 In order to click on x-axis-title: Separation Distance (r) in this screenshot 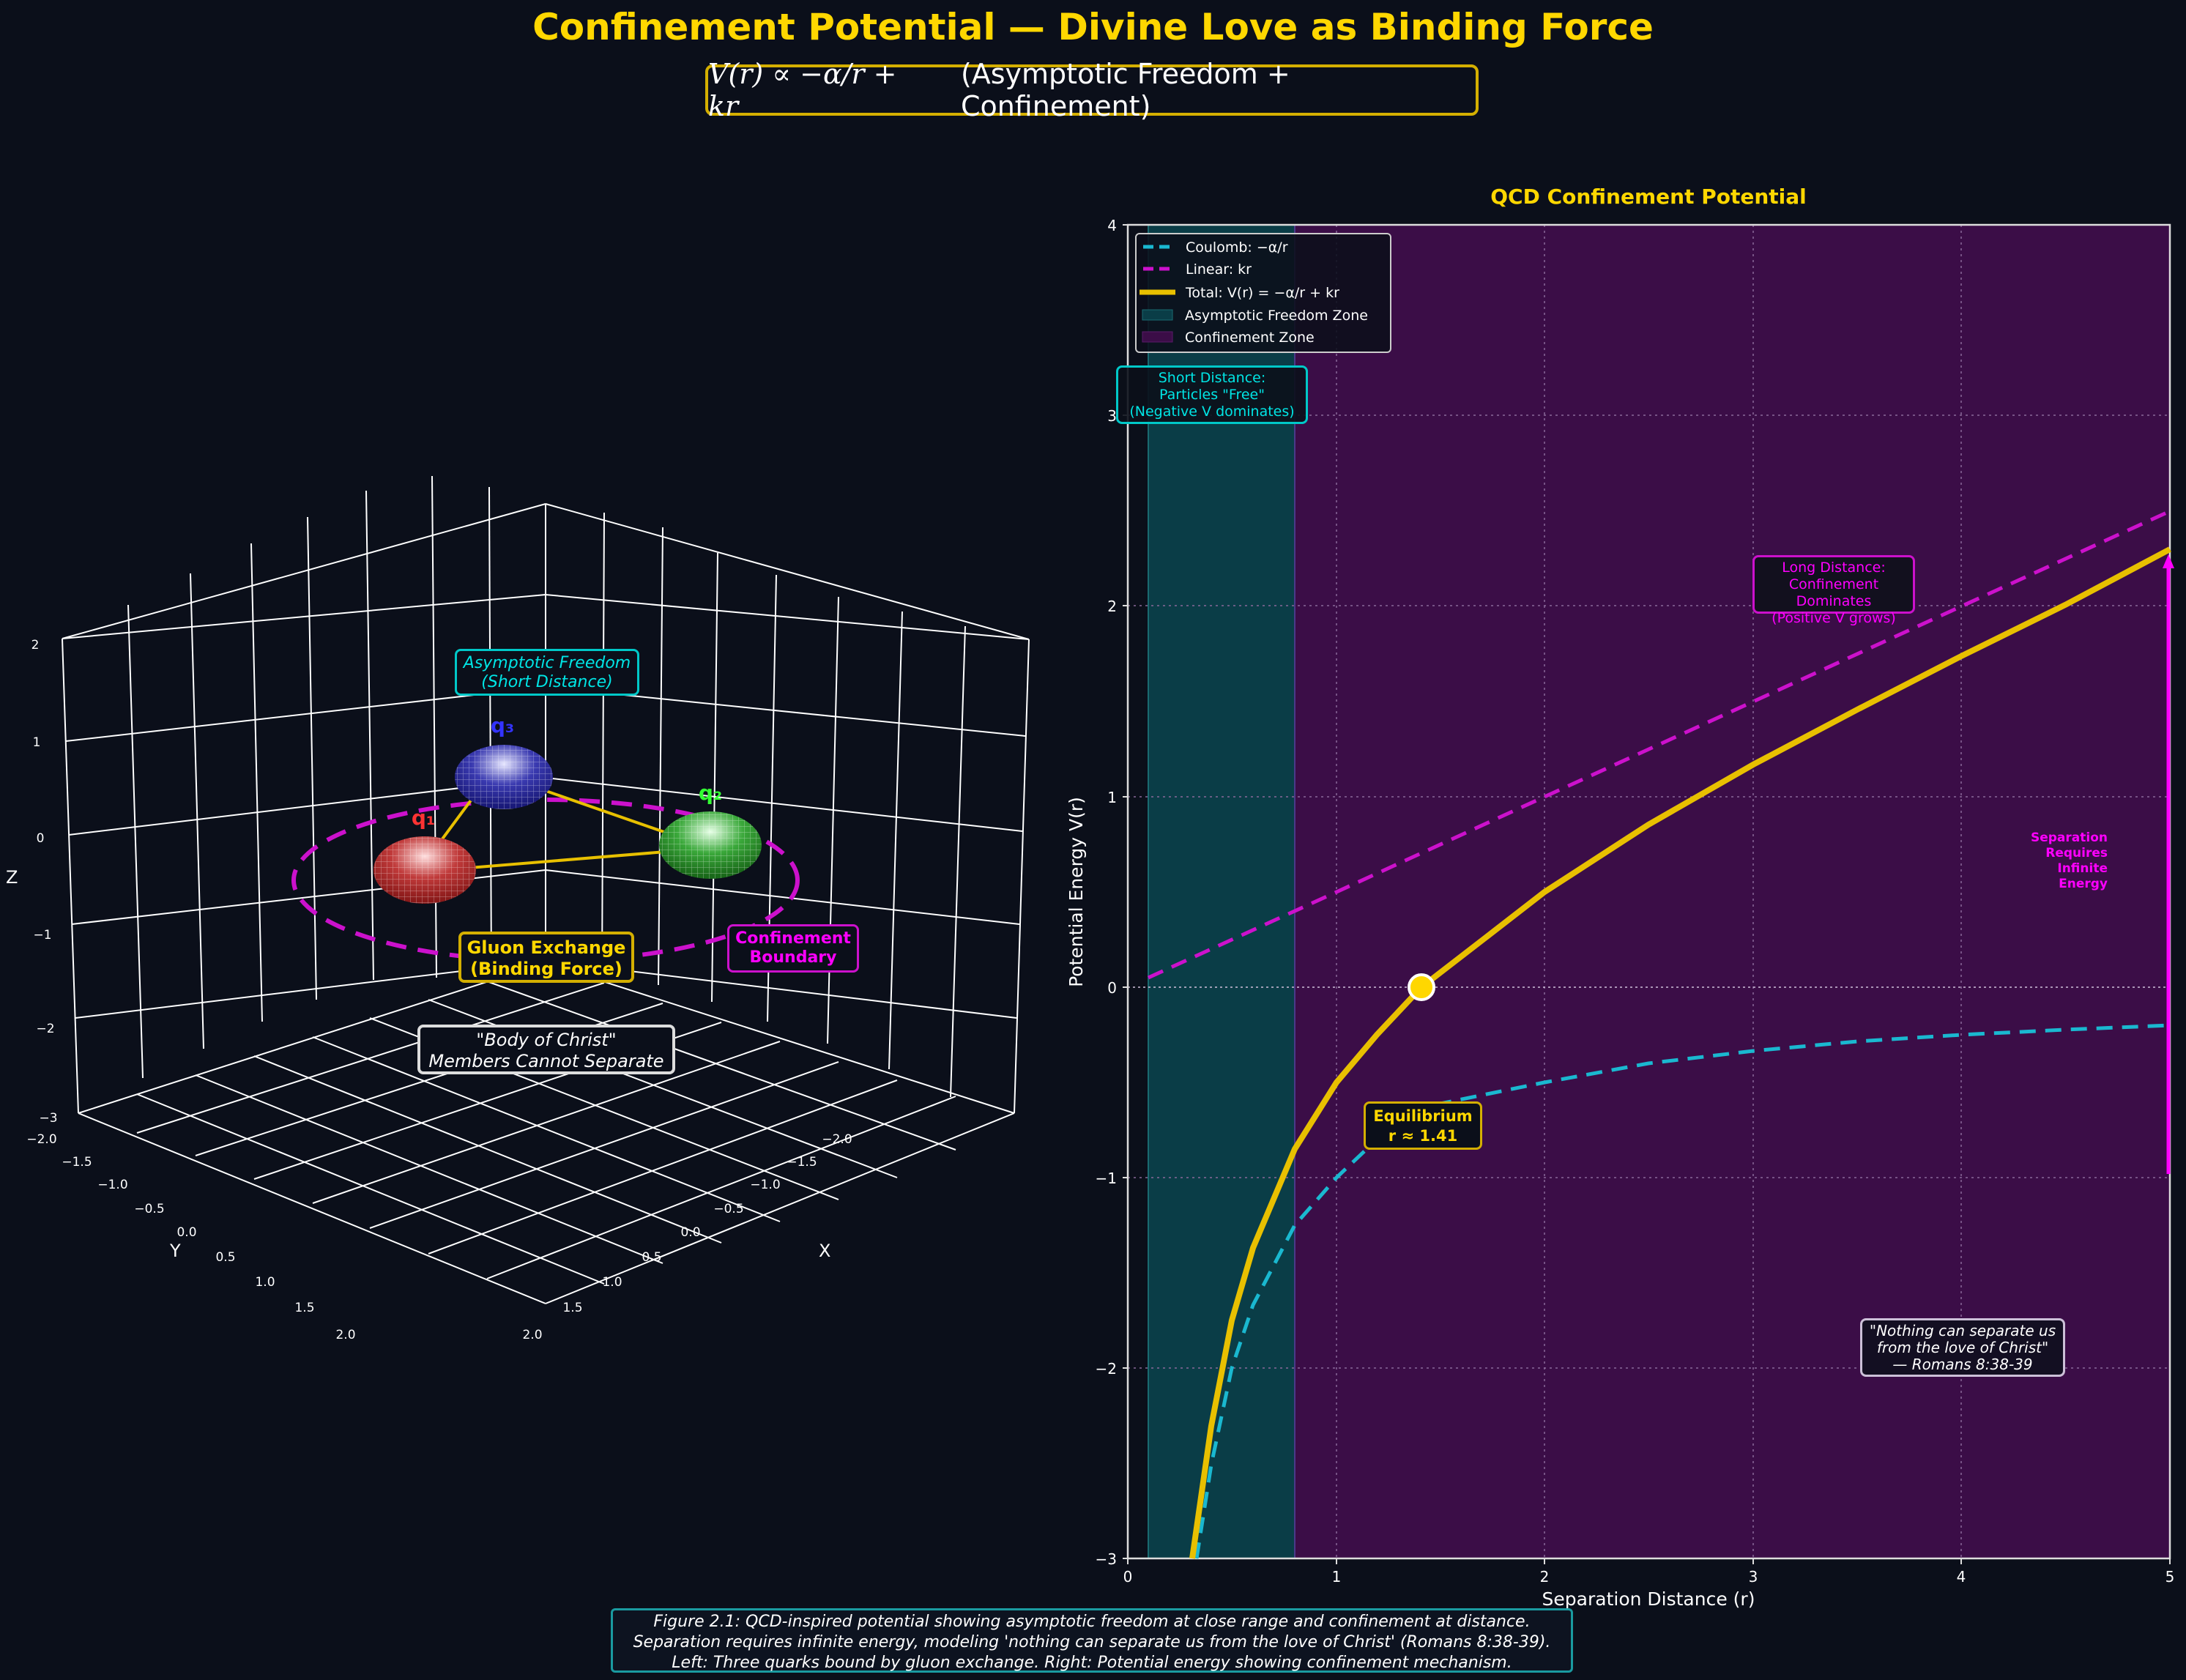, I will do `click(1648, 1599)`.